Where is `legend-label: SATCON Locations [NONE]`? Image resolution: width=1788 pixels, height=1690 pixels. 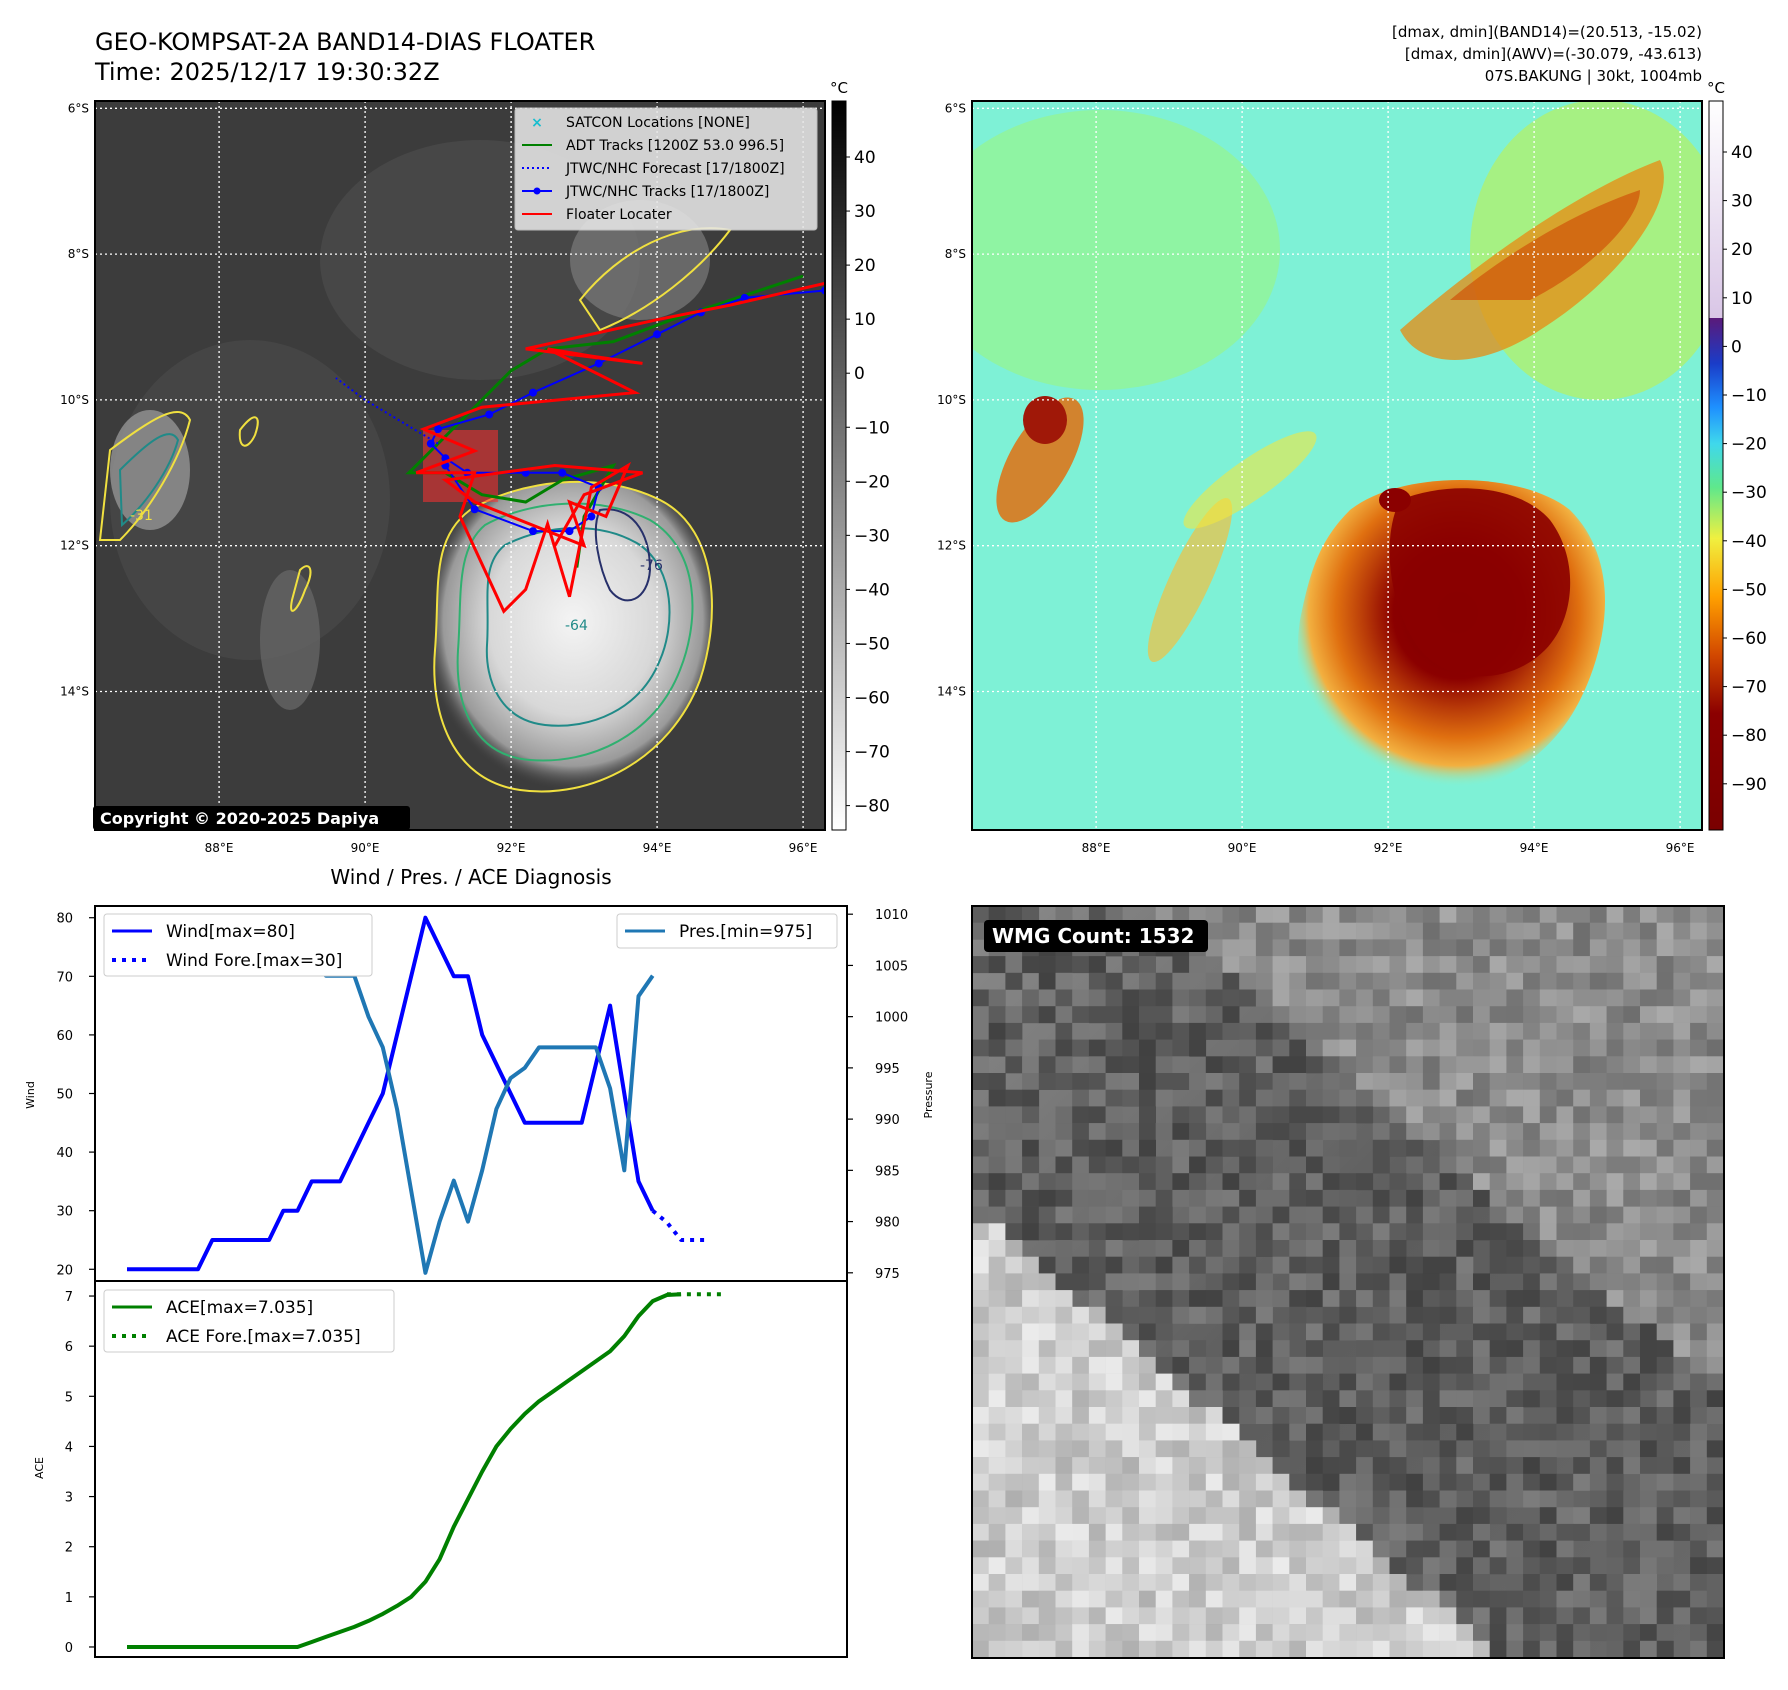 legend-label: SATCON Locations [NONE] is located at coordinates (658, 123).